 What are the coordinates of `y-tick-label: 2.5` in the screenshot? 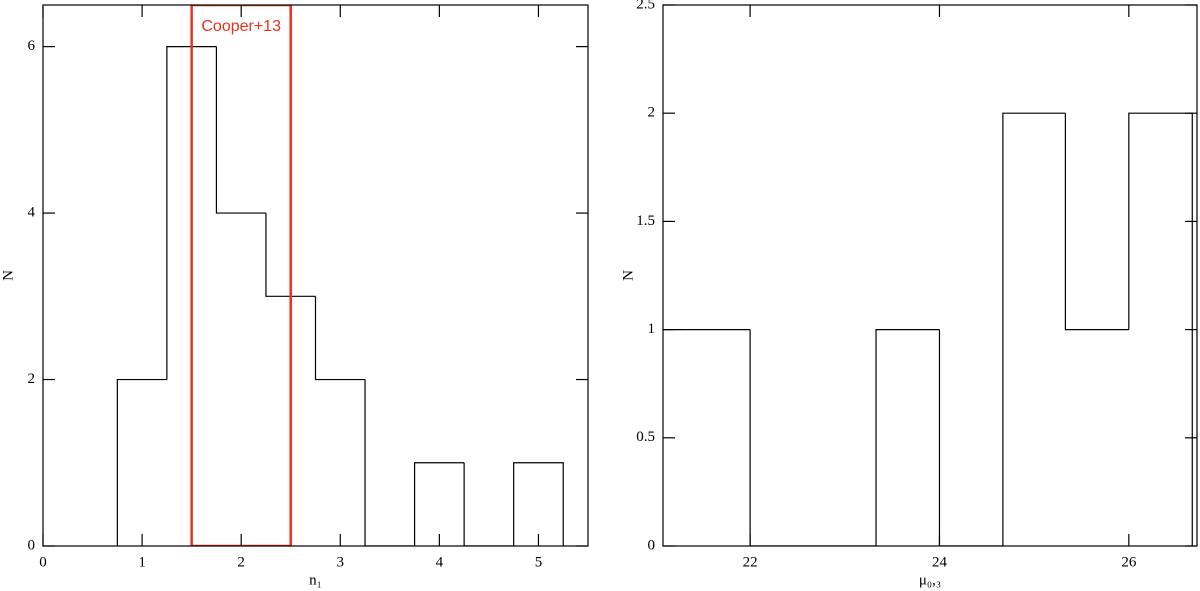 It's located at (645, 6).